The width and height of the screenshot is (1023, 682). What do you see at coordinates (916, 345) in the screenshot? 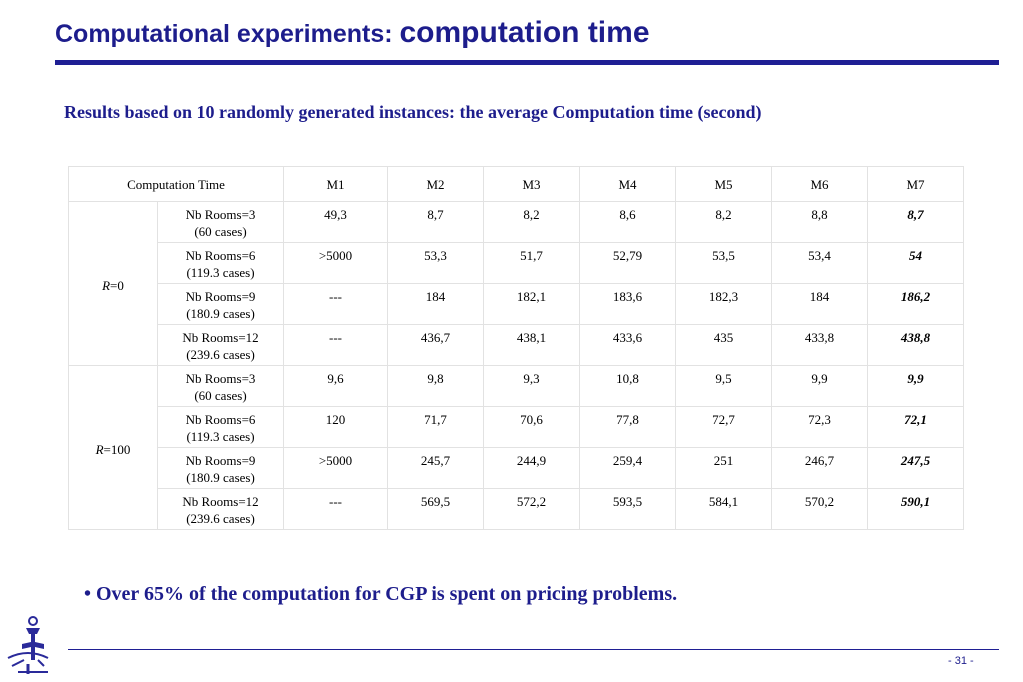
I see `time-value-cell: 438,8` at bounding box center [916, 345].